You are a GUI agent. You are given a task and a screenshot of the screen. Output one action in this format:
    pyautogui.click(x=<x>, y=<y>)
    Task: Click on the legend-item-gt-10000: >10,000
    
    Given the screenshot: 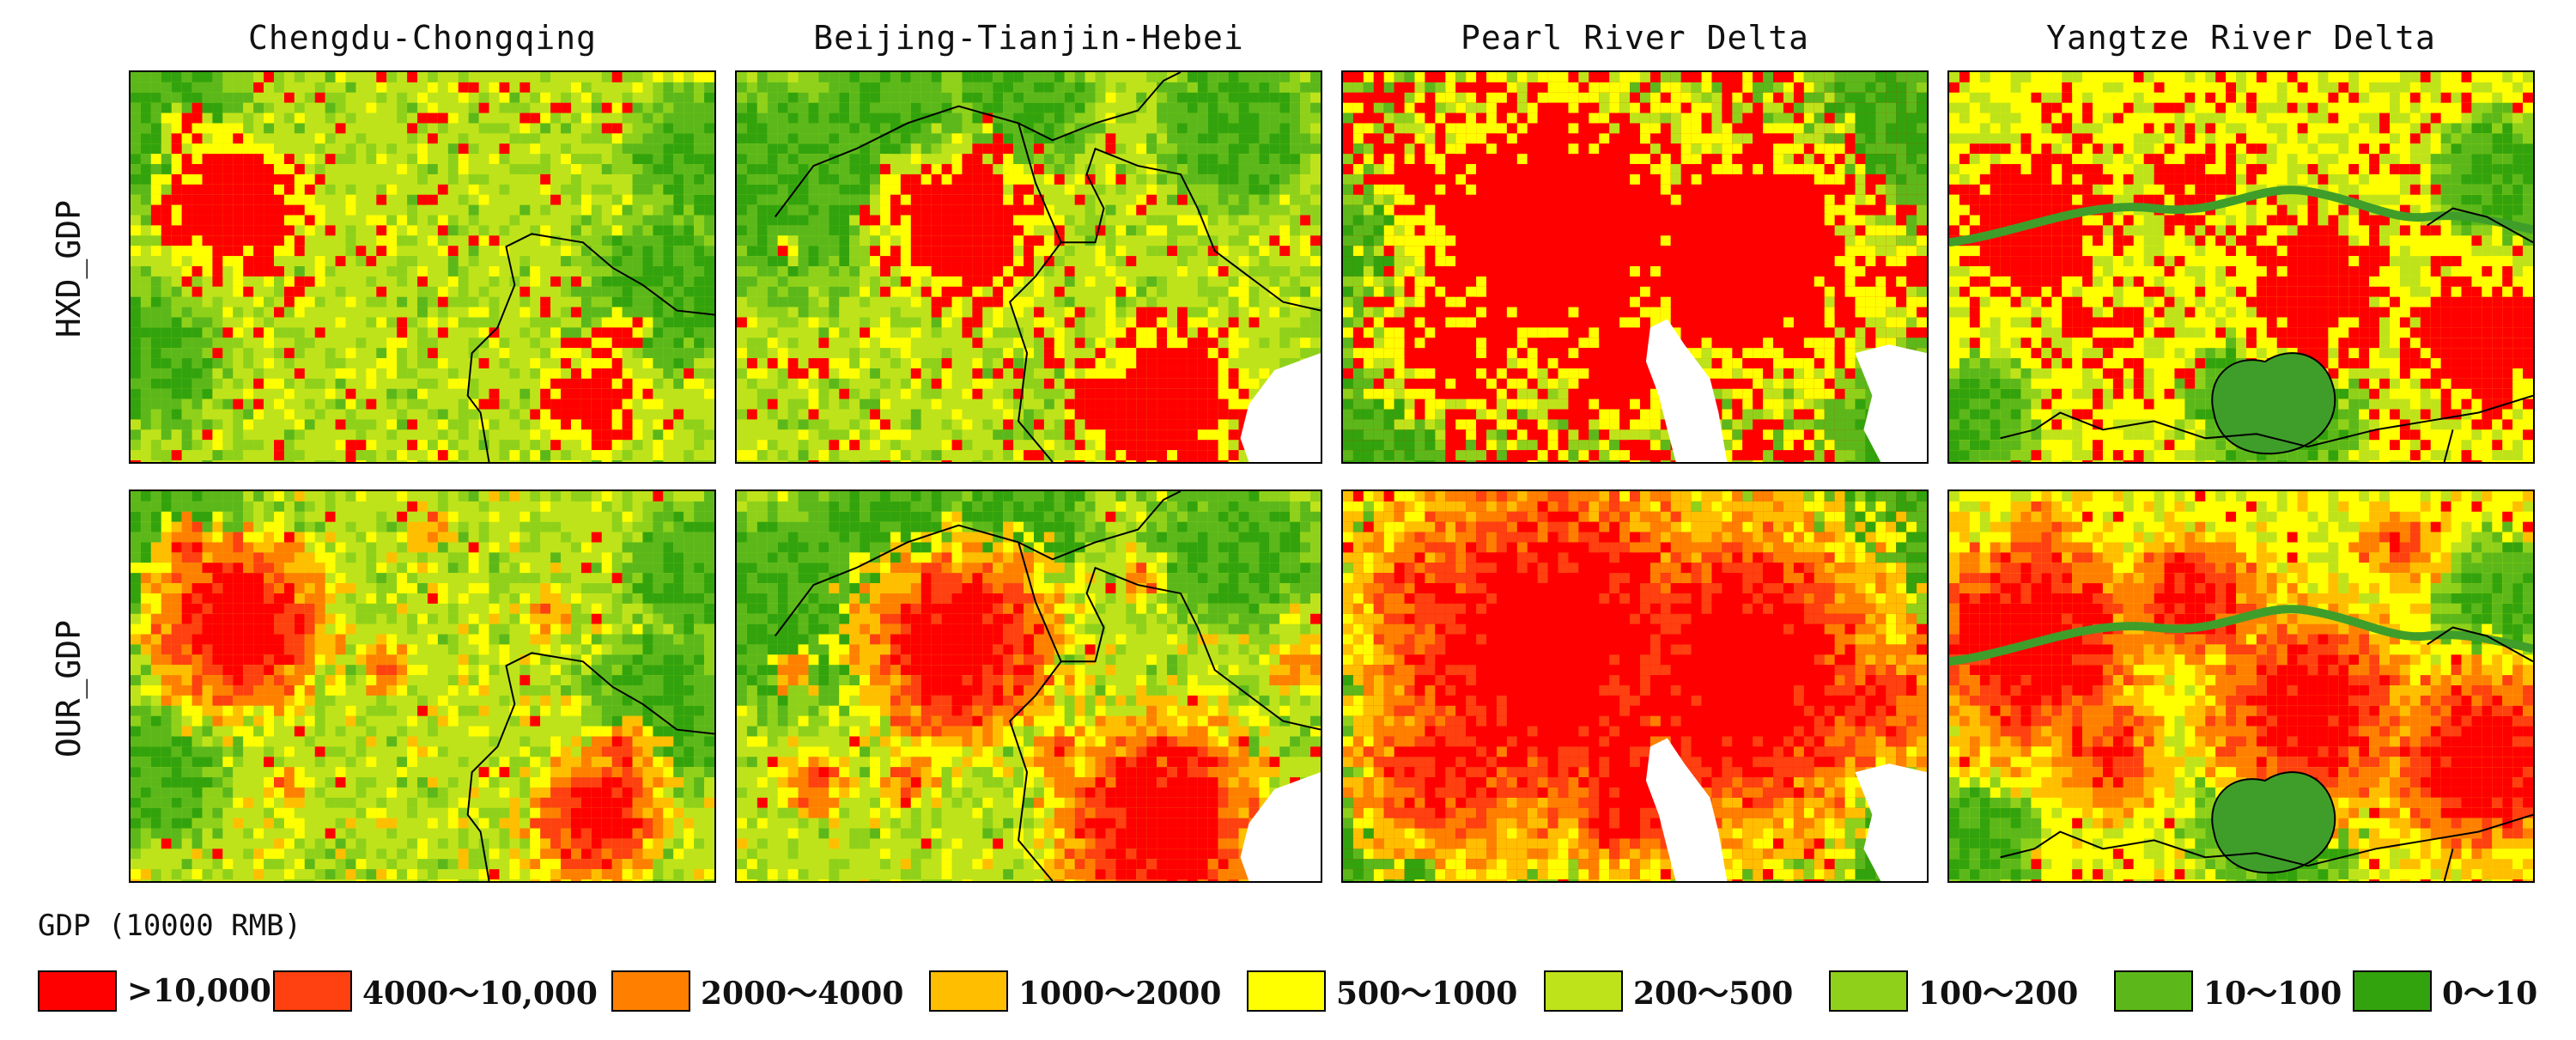 What is the action you would take?
    pyautogui.click(x=154, y=991)
    